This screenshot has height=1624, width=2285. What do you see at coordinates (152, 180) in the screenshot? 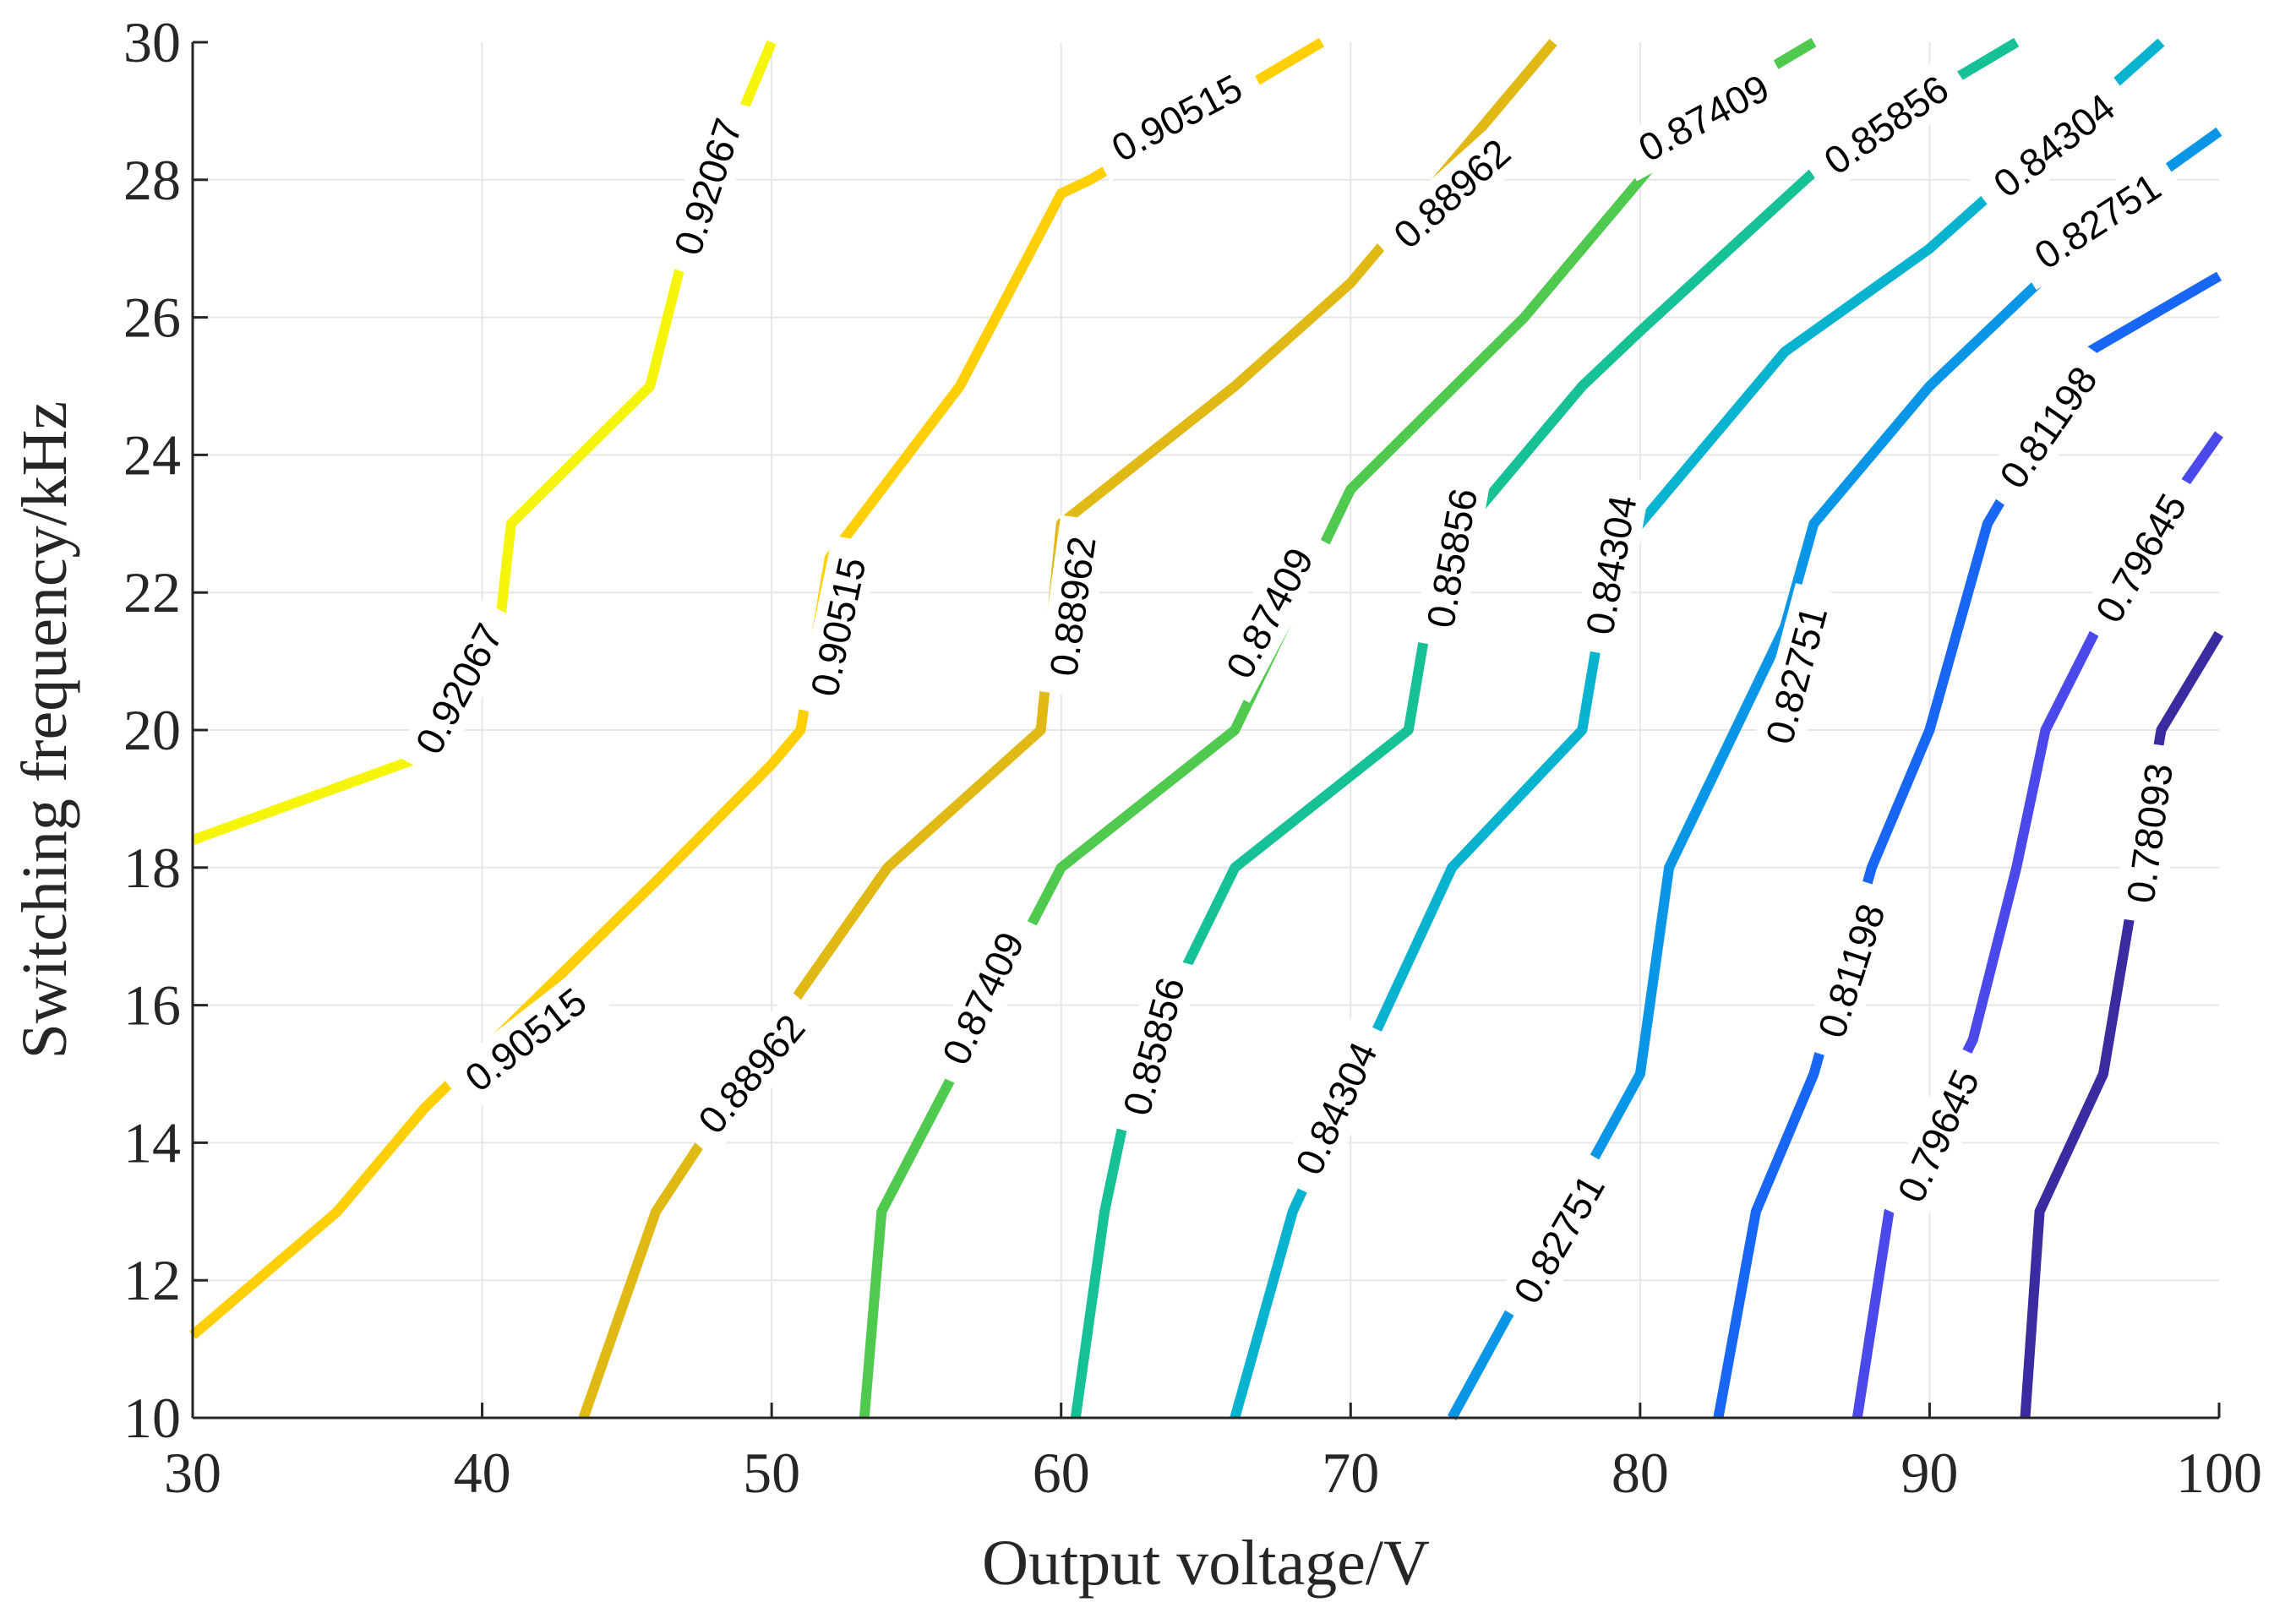
I see `y-tick-label: 28` at bounding box center [152, 180].